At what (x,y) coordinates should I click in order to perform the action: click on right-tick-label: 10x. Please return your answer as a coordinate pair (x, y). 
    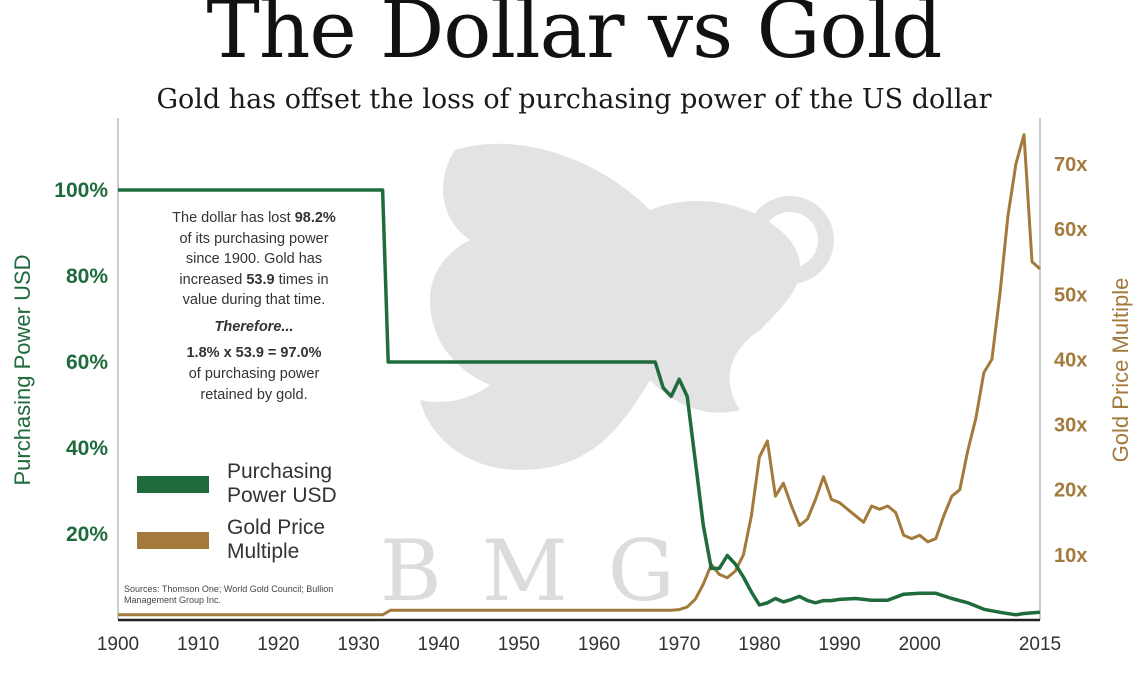
    Looking at the image, I should click on (1070, 556).